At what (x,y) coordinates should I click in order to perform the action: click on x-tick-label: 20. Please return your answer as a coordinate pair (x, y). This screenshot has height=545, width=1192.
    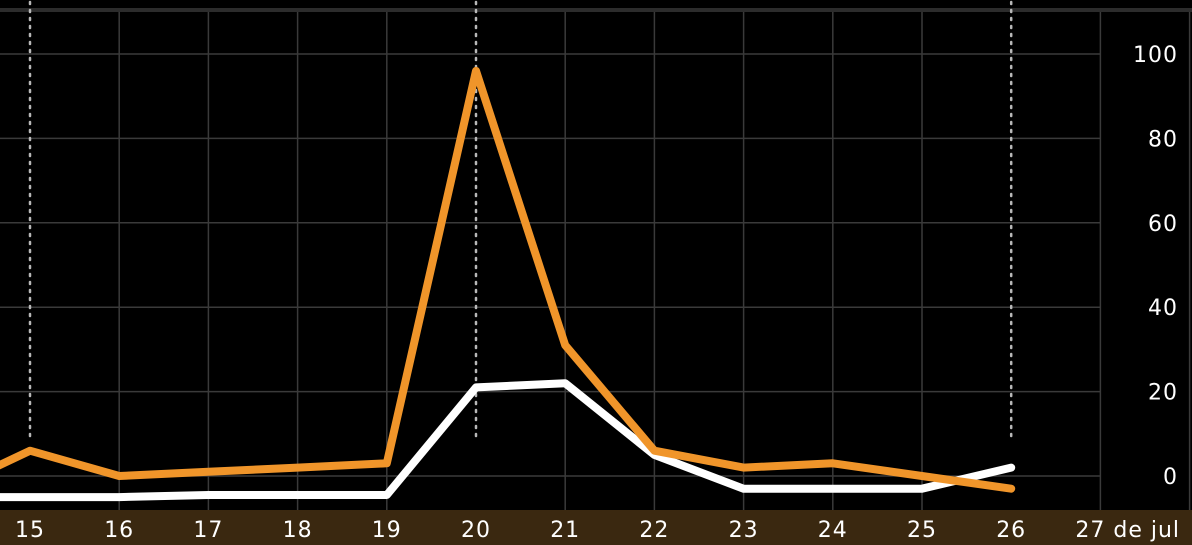
    Looking at the image, I should click on (476, 530).